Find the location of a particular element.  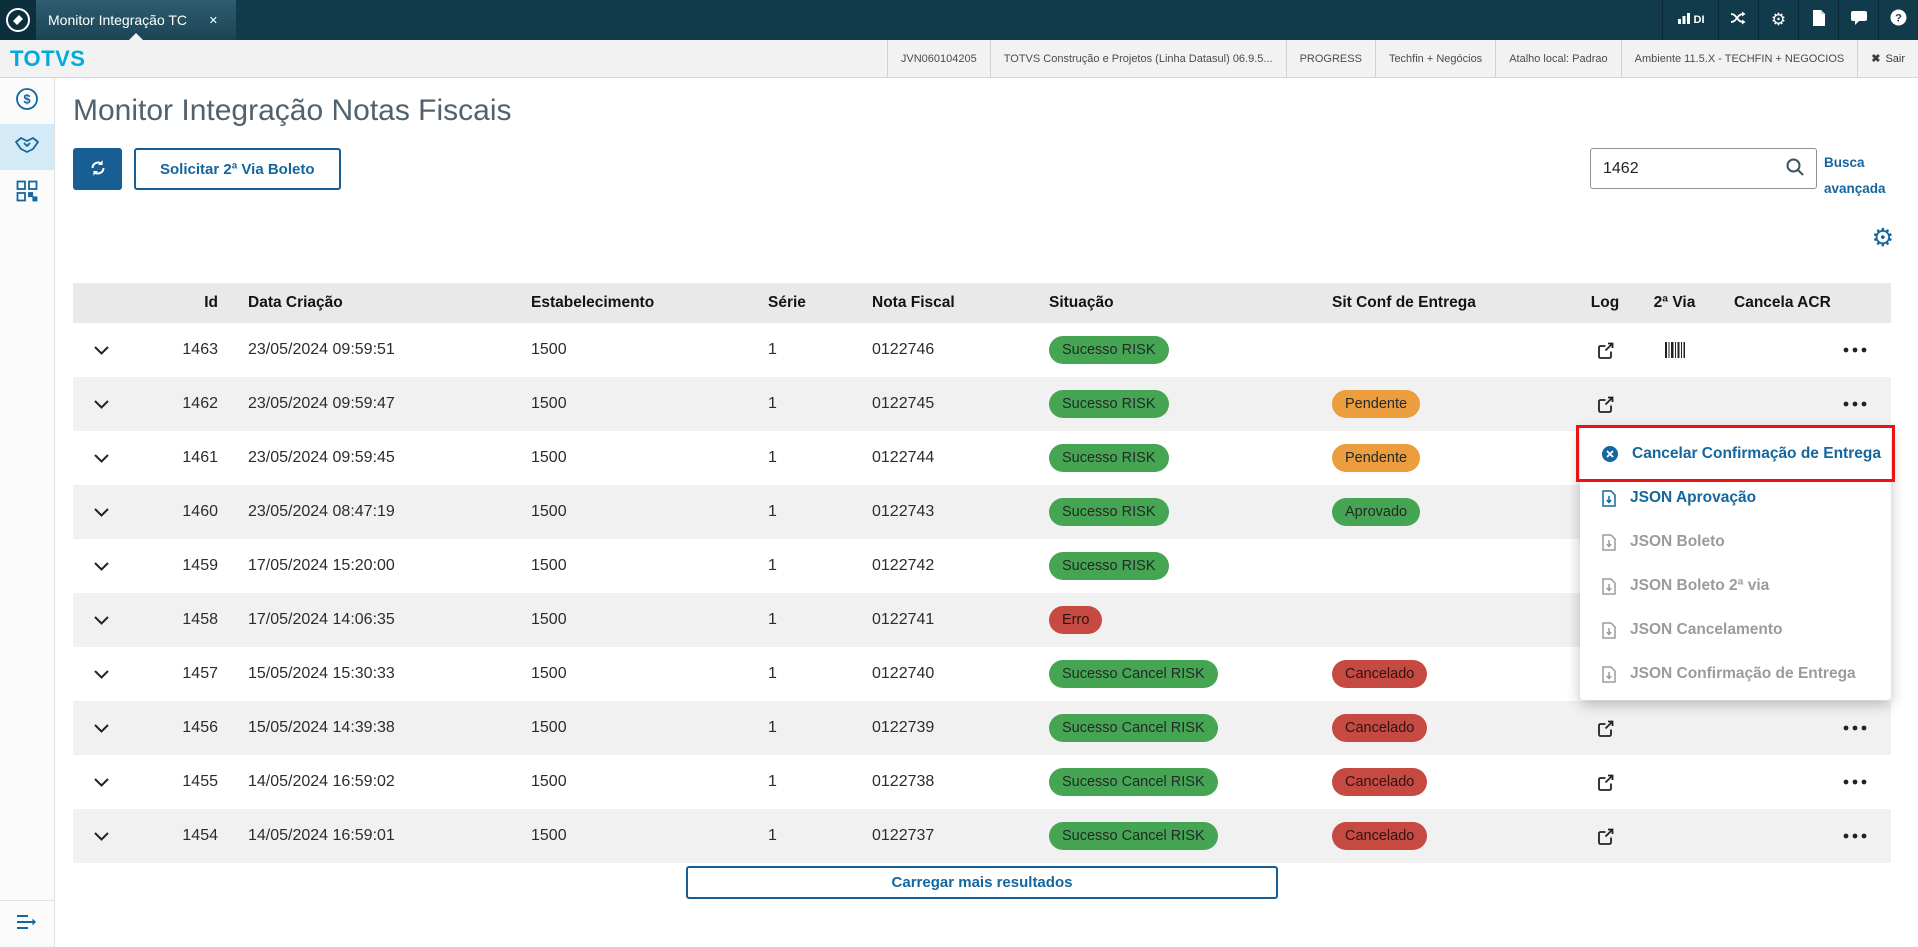

context-menu-item: Cancelar Confirmação de Entrega is located at coordinates (1735, 454).